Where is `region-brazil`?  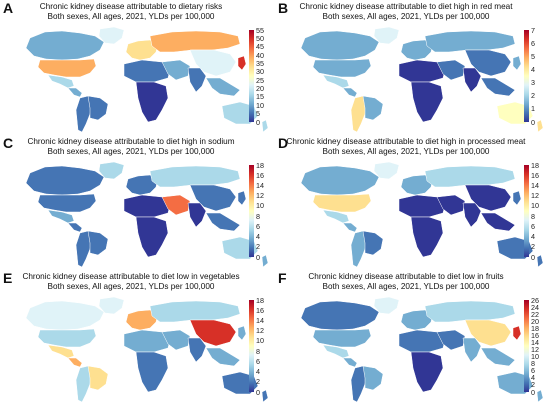 region-brazil is located at coordinates (373, 108).